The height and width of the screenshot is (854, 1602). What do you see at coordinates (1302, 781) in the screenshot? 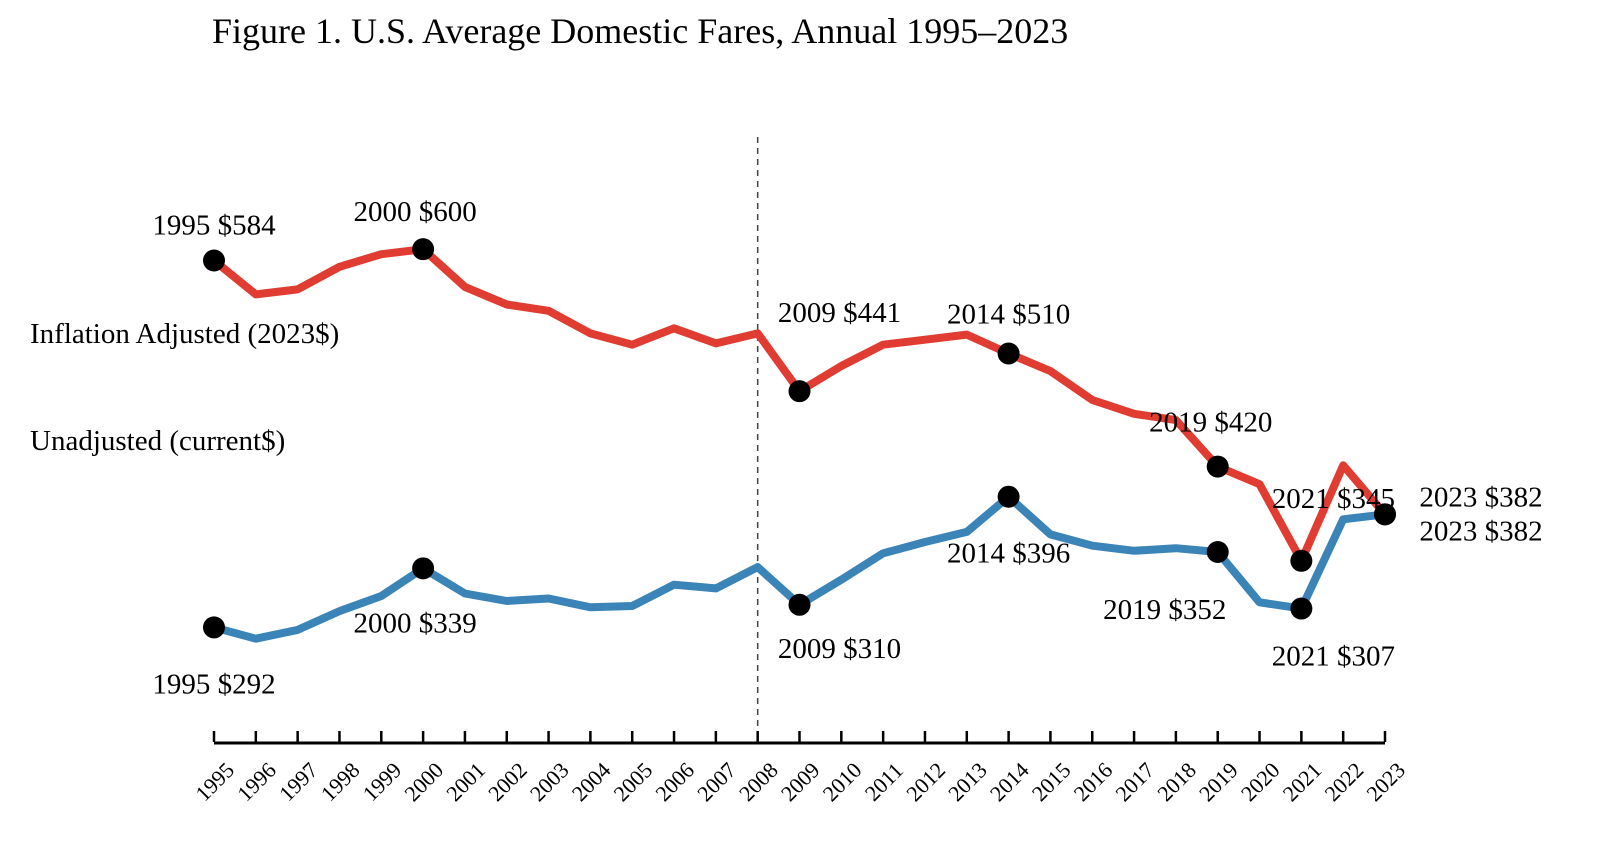
I see `x-tick-label: 2021` at bounding box center [1302, 781].